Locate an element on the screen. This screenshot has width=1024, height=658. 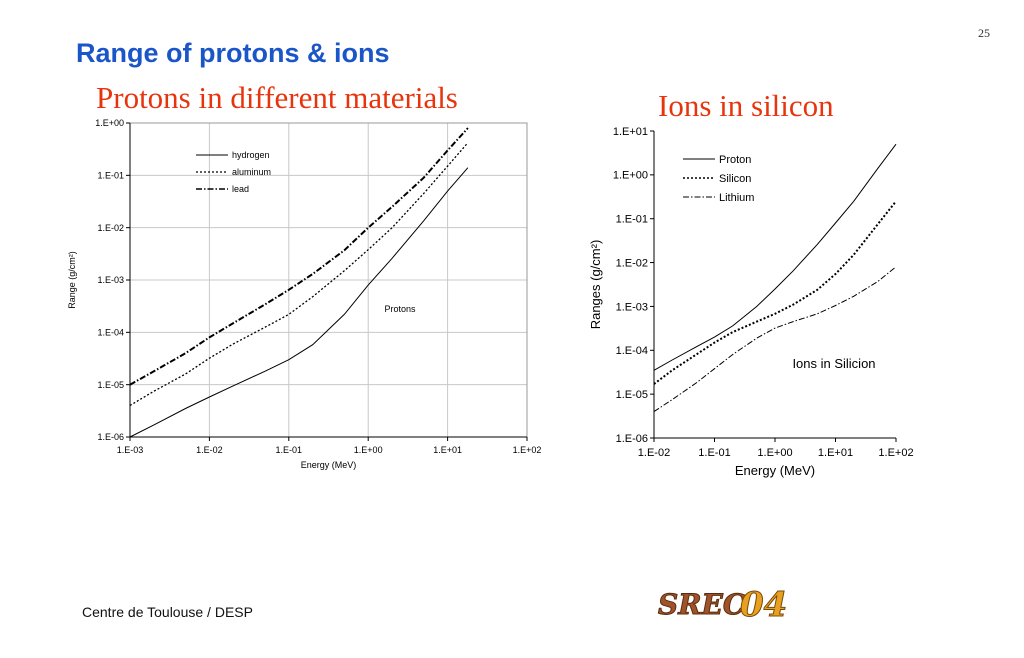
chart-annotation: Ions in Silicion is located at coordinates (833, 363).